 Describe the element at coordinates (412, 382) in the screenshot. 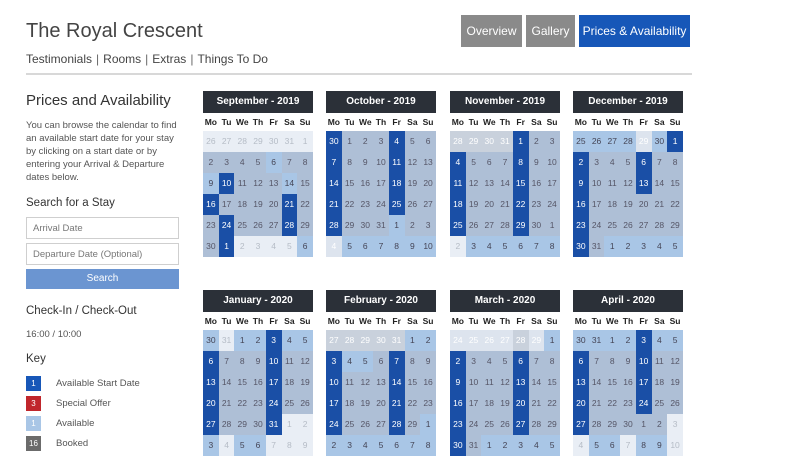

I see `day-cell: 15` at that location.